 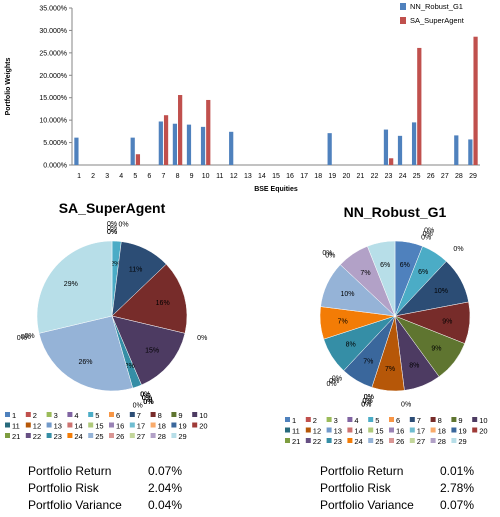 What do you see at coordinates (53, 31) in the screenshot?
I see `y-tick-label: 30.000%` at bounding box center [53, 31].